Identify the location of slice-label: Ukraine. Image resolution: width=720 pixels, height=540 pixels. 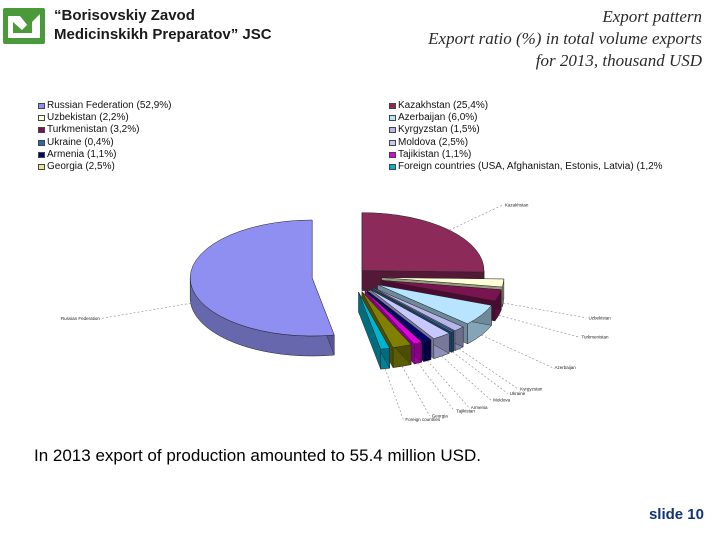
(518, 393).